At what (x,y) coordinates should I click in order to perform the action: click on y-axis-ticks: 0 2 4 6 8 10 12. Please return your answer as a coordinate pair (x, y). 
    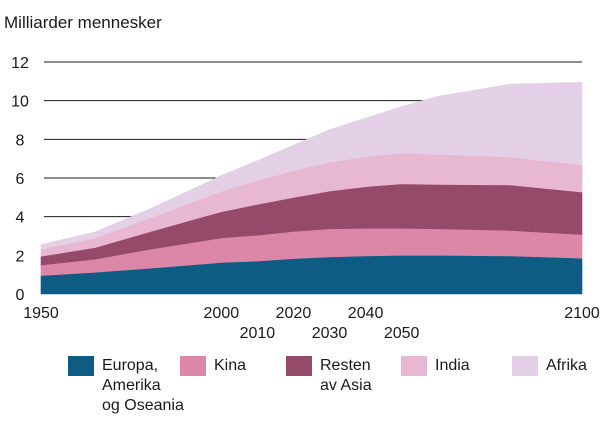
    Looking at the image, I should click on (20, 179).